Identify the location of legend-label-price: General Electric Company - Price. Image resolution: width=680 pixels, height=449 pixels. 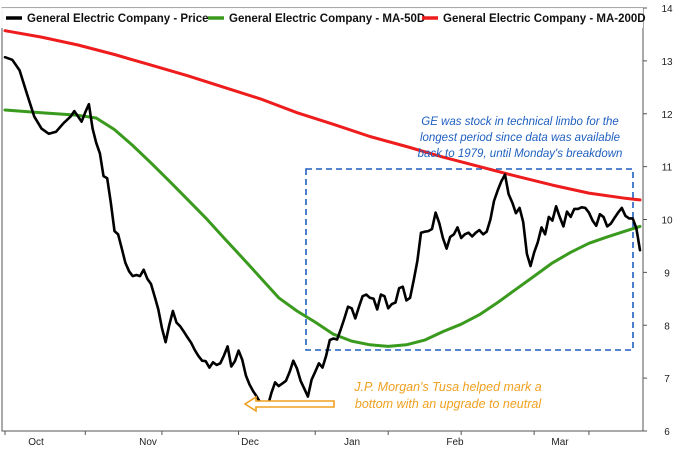
(118, 19).